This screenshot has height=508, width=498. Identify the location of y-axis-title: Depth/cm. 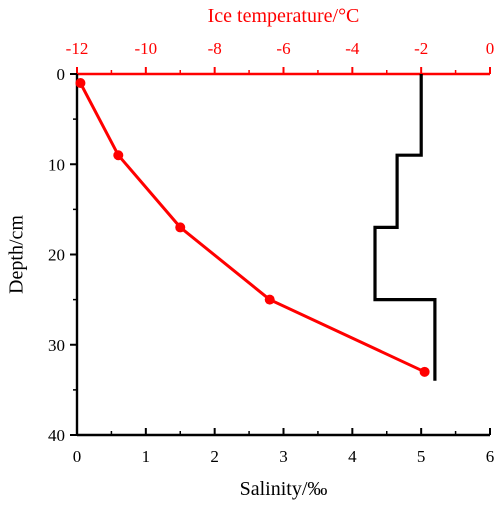
(17, 254).